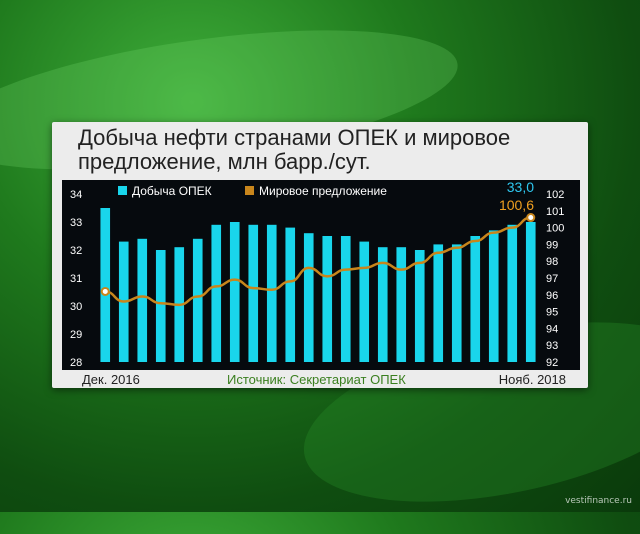 This screenshot has width=640, height=534. Describe the element at coordinates (552, 279) in the screenshot. I see `y-right-tick-label: 97` at that location.